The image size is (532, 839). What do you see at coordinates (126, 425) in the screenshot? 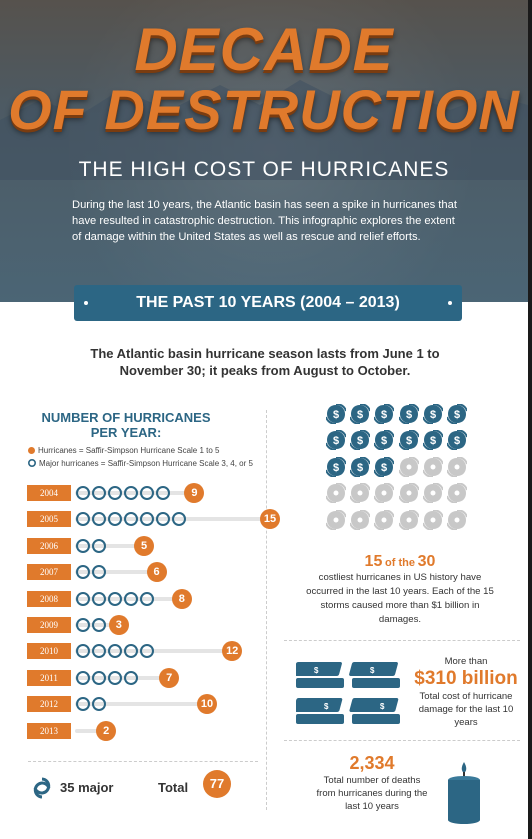
I see `chart-title: NUMBER OF HURRICANES PER YEAR:` at bounding box center [126, 425].